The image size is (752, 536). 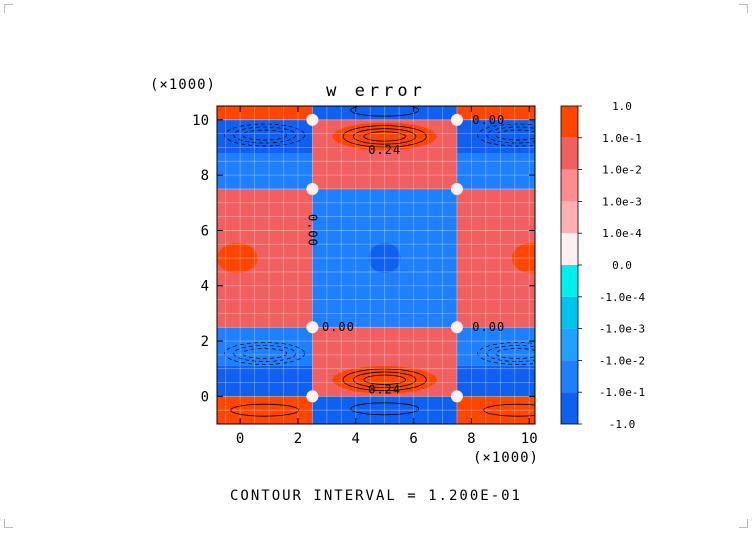 I want to click on colorbar-label: 1.0, so click(x=622, y=106).